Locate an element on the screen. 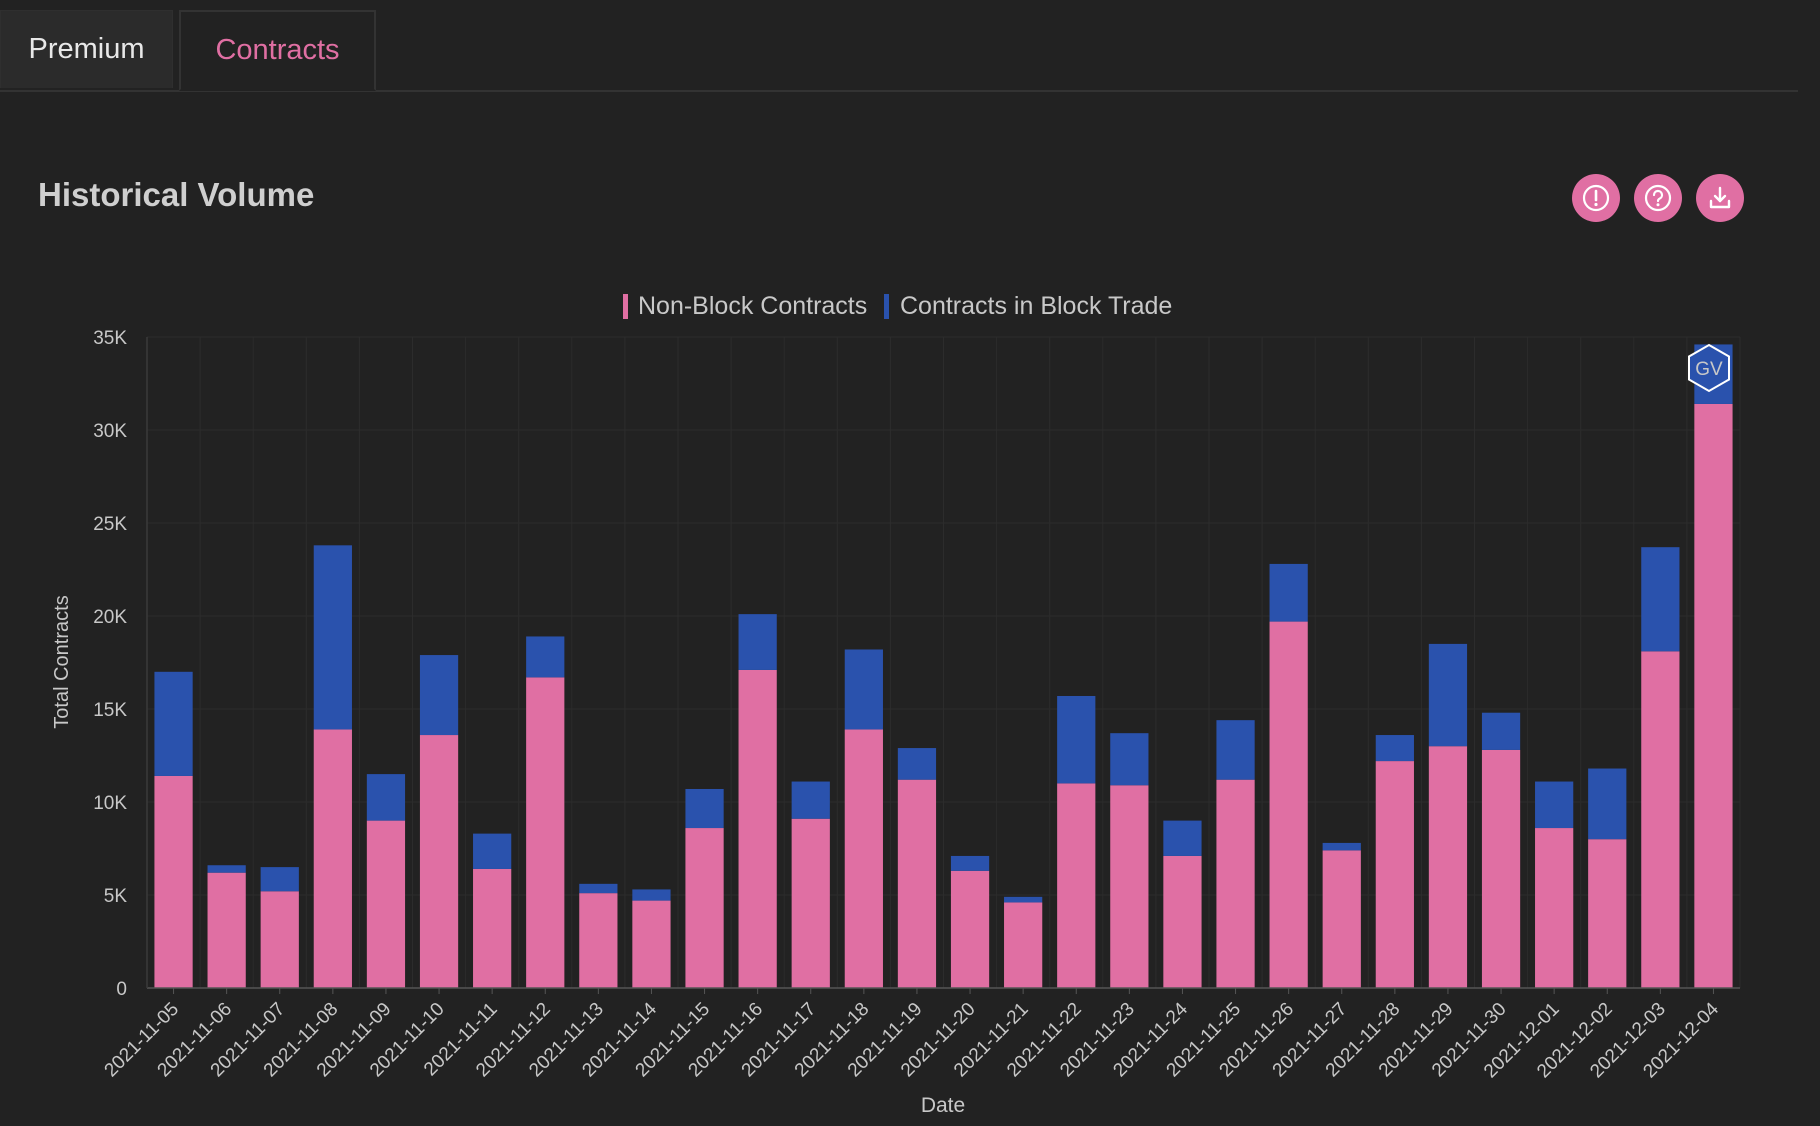 The width and height of the screenshot is (1820, 1126). y-tick-label: 5K is located at coordinates (116, 896).